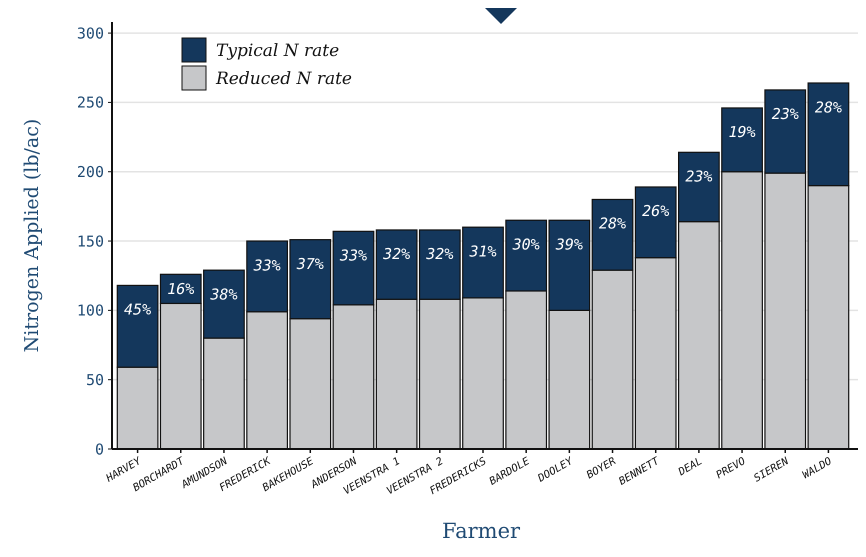  Describe the element at coordinates (99, 449) in the screenshot. I see `y-tick-label: 0` at that location.